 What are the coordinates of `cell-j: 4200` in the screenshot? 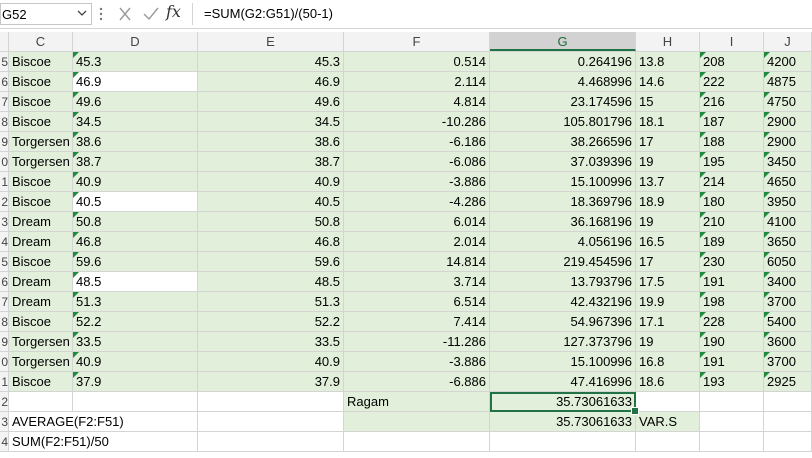 It's located at (788, 62).